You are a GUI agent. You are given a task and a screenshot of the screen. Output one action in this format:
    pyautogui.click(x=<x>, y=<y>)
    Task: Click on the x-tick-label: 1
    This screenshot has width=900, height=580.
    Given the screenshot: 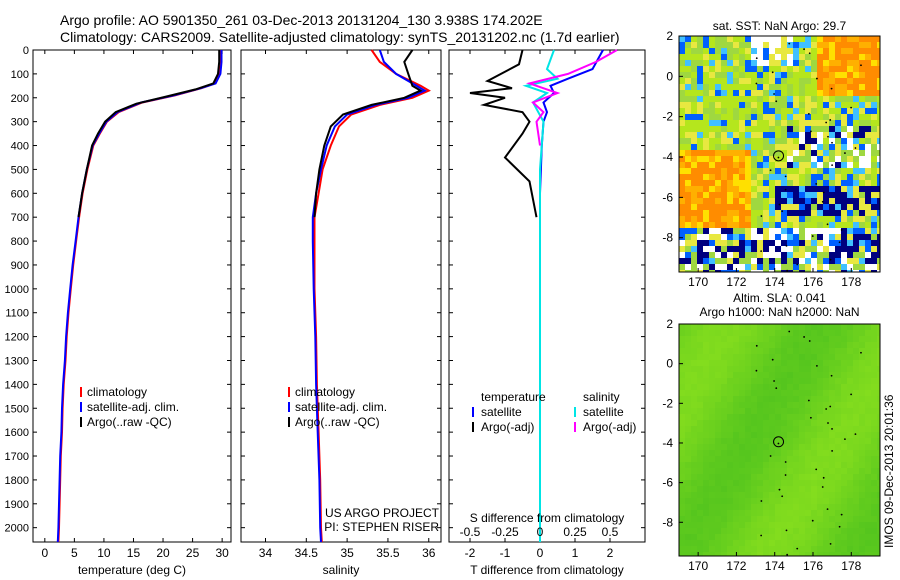 What is the action you would take?
    pyautogui.click(x=575, y=553)
    